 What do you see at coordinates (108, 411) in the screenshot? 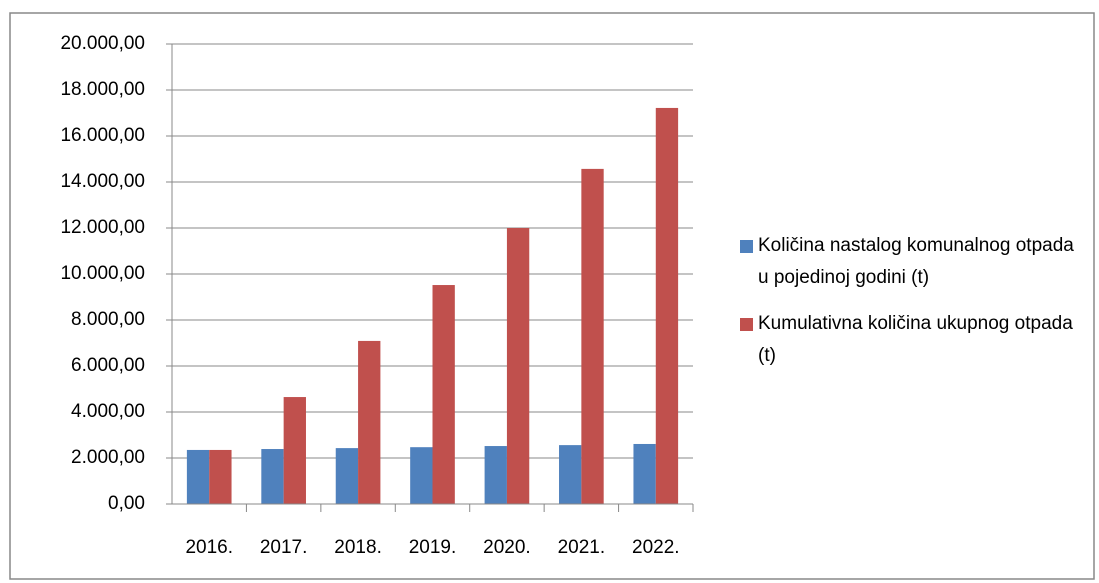
I see `y-tick-label: 4.000,00` at bounding box center [108, 411].